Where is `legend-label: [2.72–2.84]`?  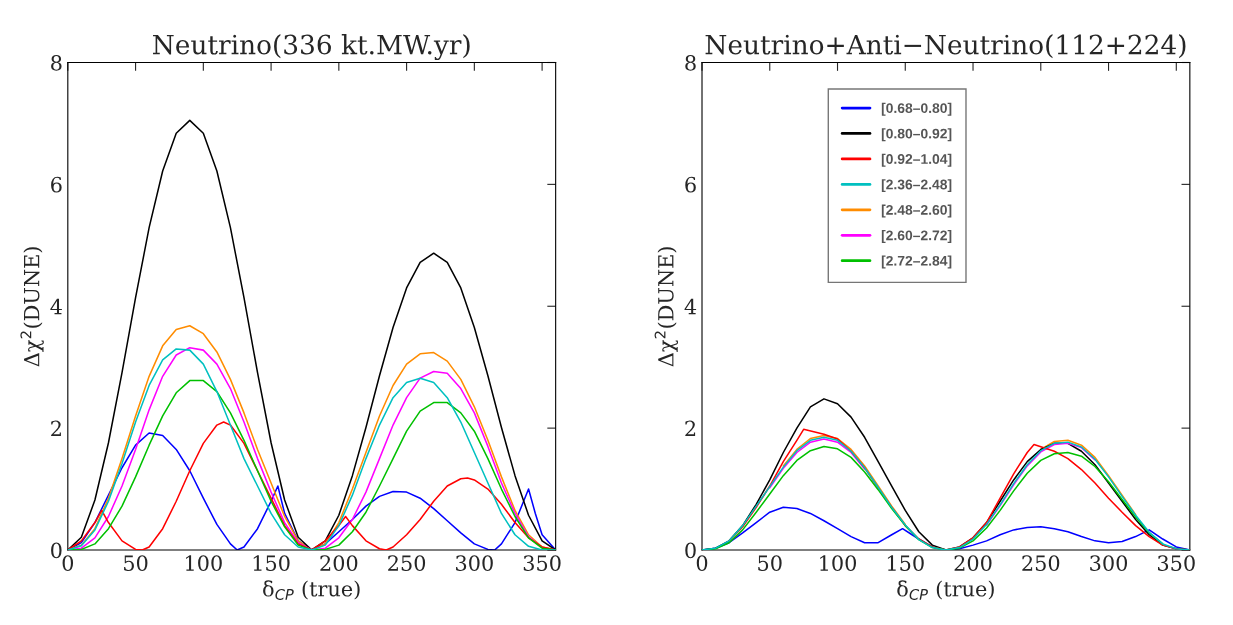 legend-label: [2.72–2.84] is located at coordinates (916, 262).